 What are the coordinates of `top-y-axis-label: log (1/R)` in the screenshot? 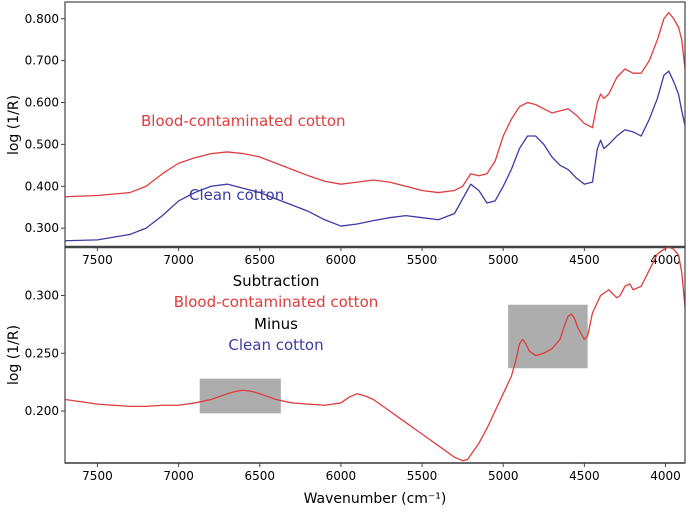 It's located at (14, 125).